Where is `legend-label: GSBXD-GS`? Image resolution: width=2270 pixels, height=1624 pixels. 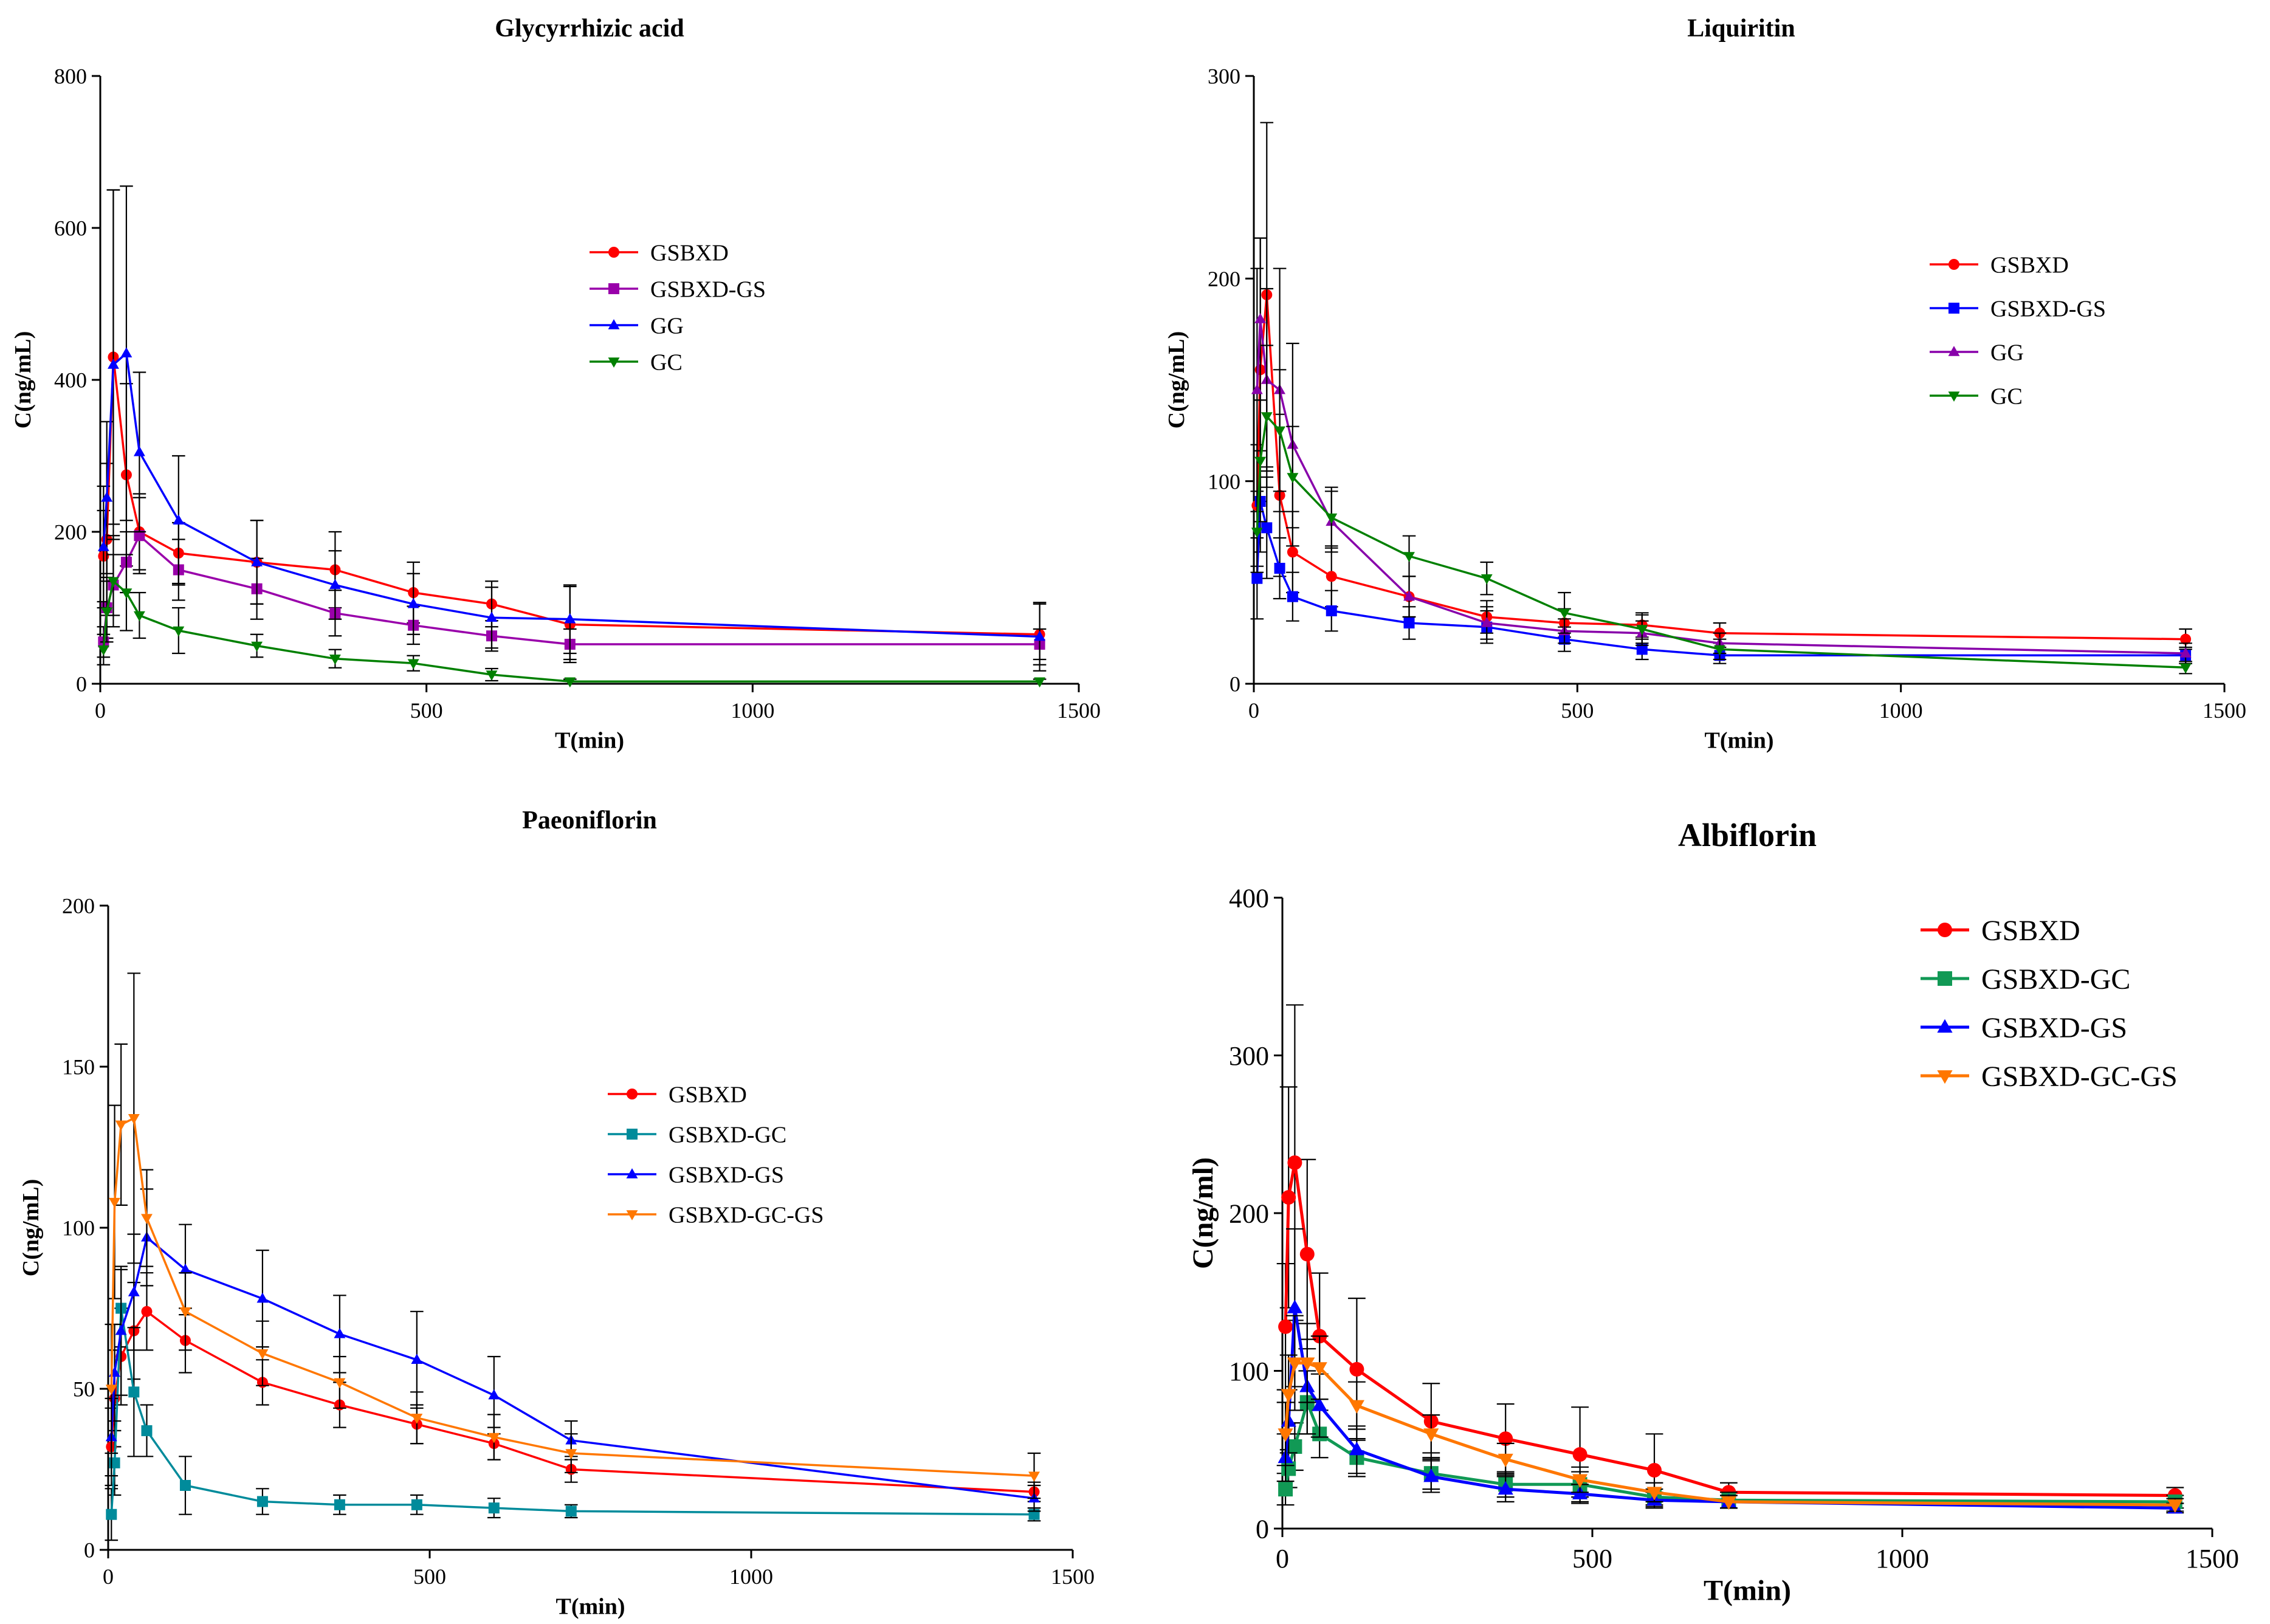 legend-label: GSBXD-GS is located at coordinates (726, 1175).